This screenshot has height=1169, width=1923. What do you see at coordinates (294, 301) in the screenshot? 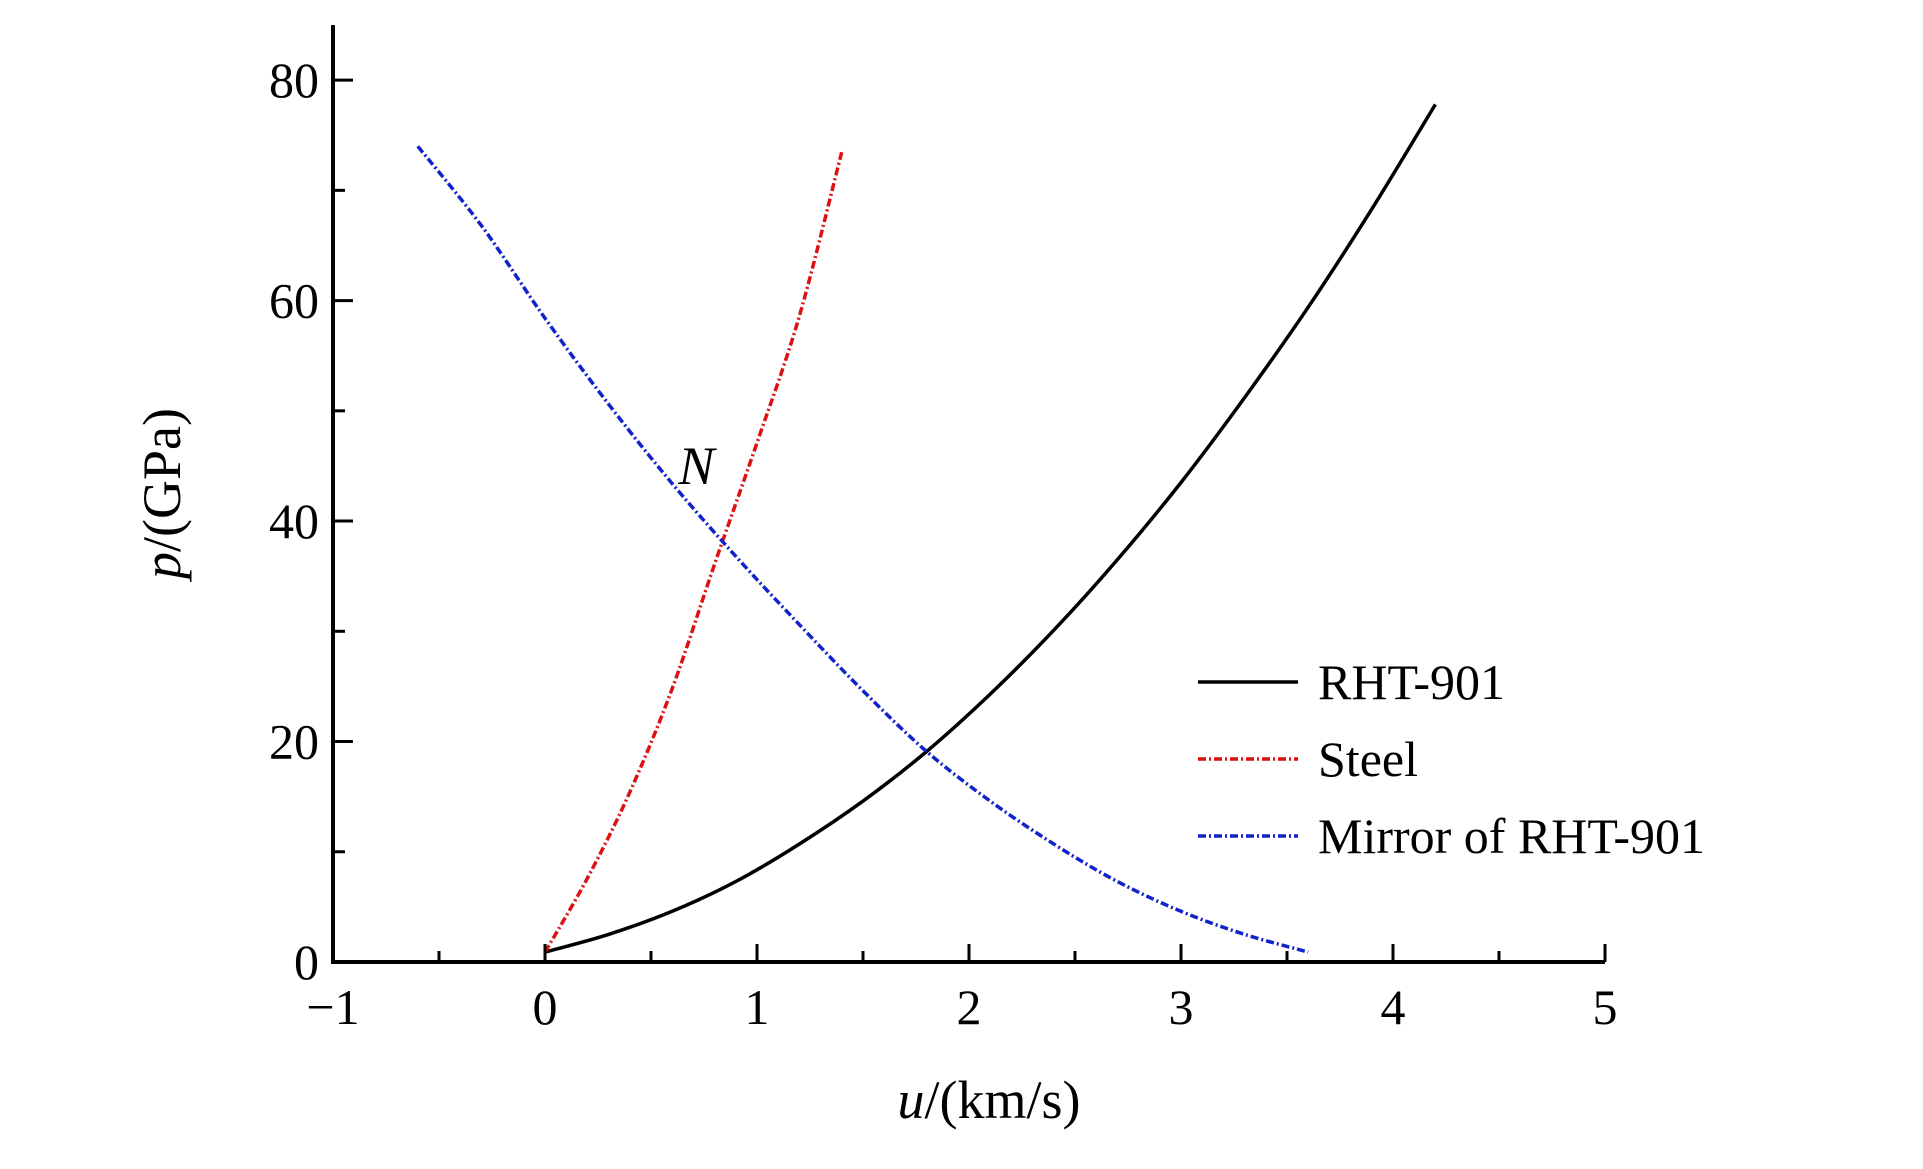
I see `y-tick-label: 60` at bounding box center [294, 301].